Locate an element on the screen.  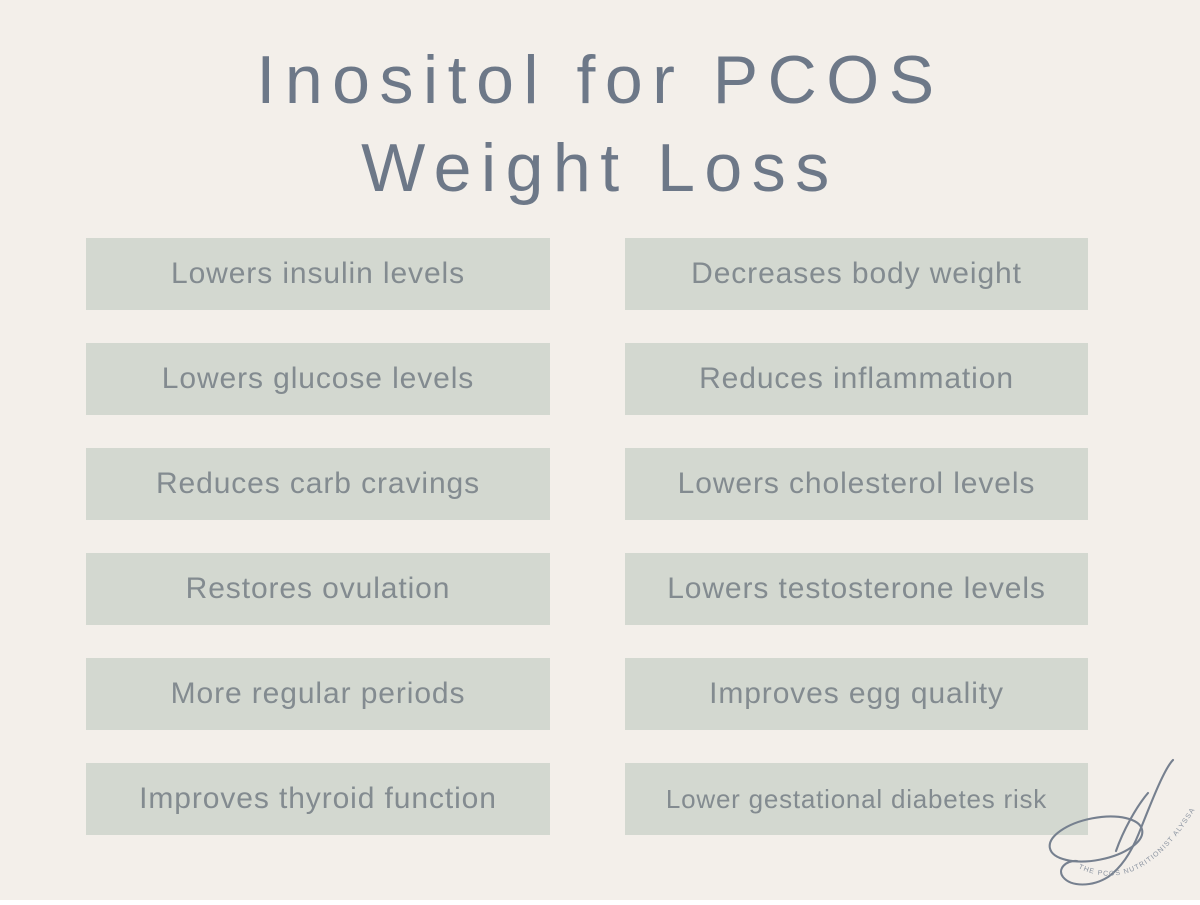
benefit-label: Lower gestational diabetes risk is located at coordinates (856, 798).